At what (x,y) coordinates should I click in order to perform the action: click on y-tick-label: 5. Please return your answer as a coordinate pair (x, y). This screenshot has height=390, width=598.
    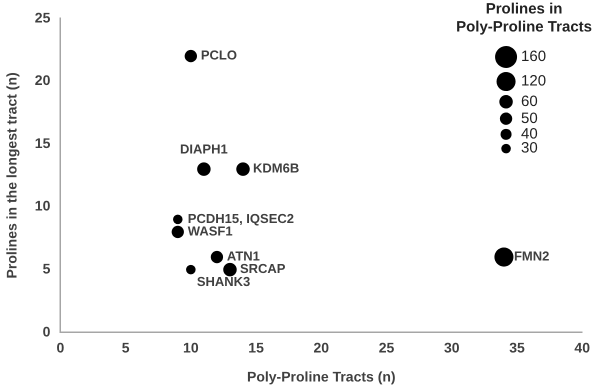
    Looking at the image, I should click on (46, 268).